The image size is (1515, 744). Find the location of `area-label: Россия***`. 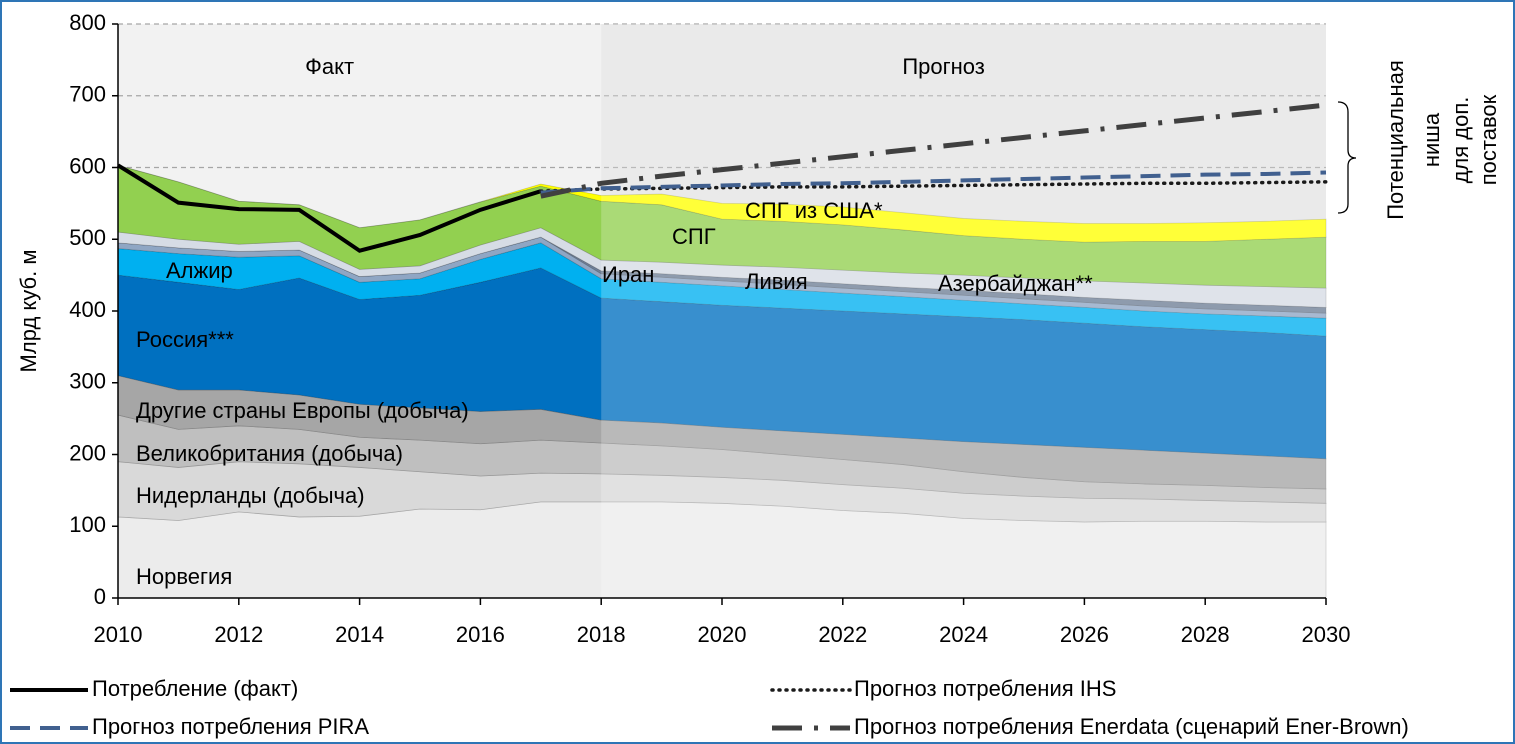

area-label: Россия*** is located at coordinates (185, 339).